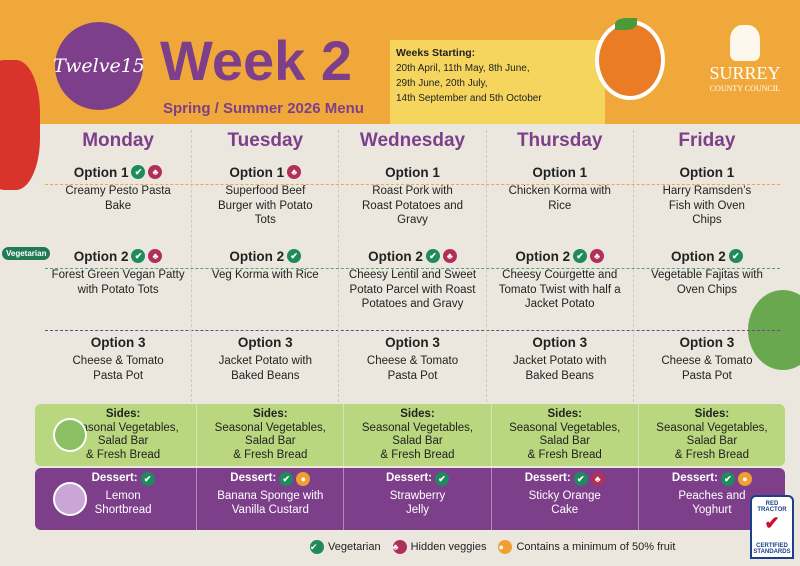 This screenshot has width=800, height=566. I want to click on red-tractor-top: RED TRACTOR, so click(772, 507).